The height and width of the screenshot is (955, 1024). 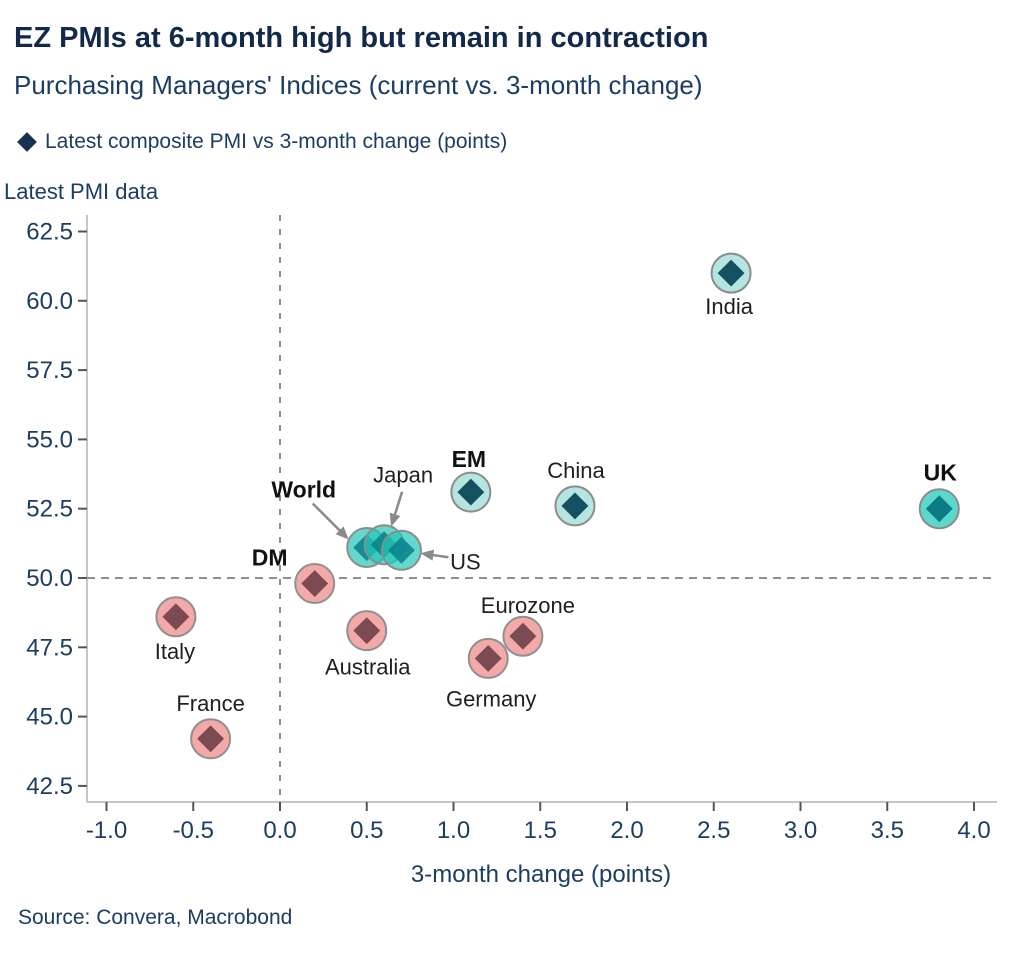 I want to click on point-label-em: EM, so click(x=469, y=459).